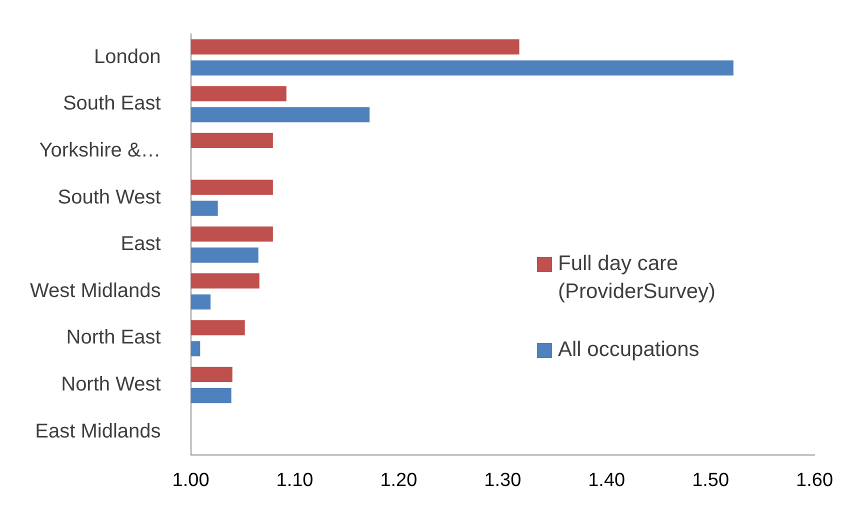  I want to click on x-tick-label: 1.00, so click(191, 480).